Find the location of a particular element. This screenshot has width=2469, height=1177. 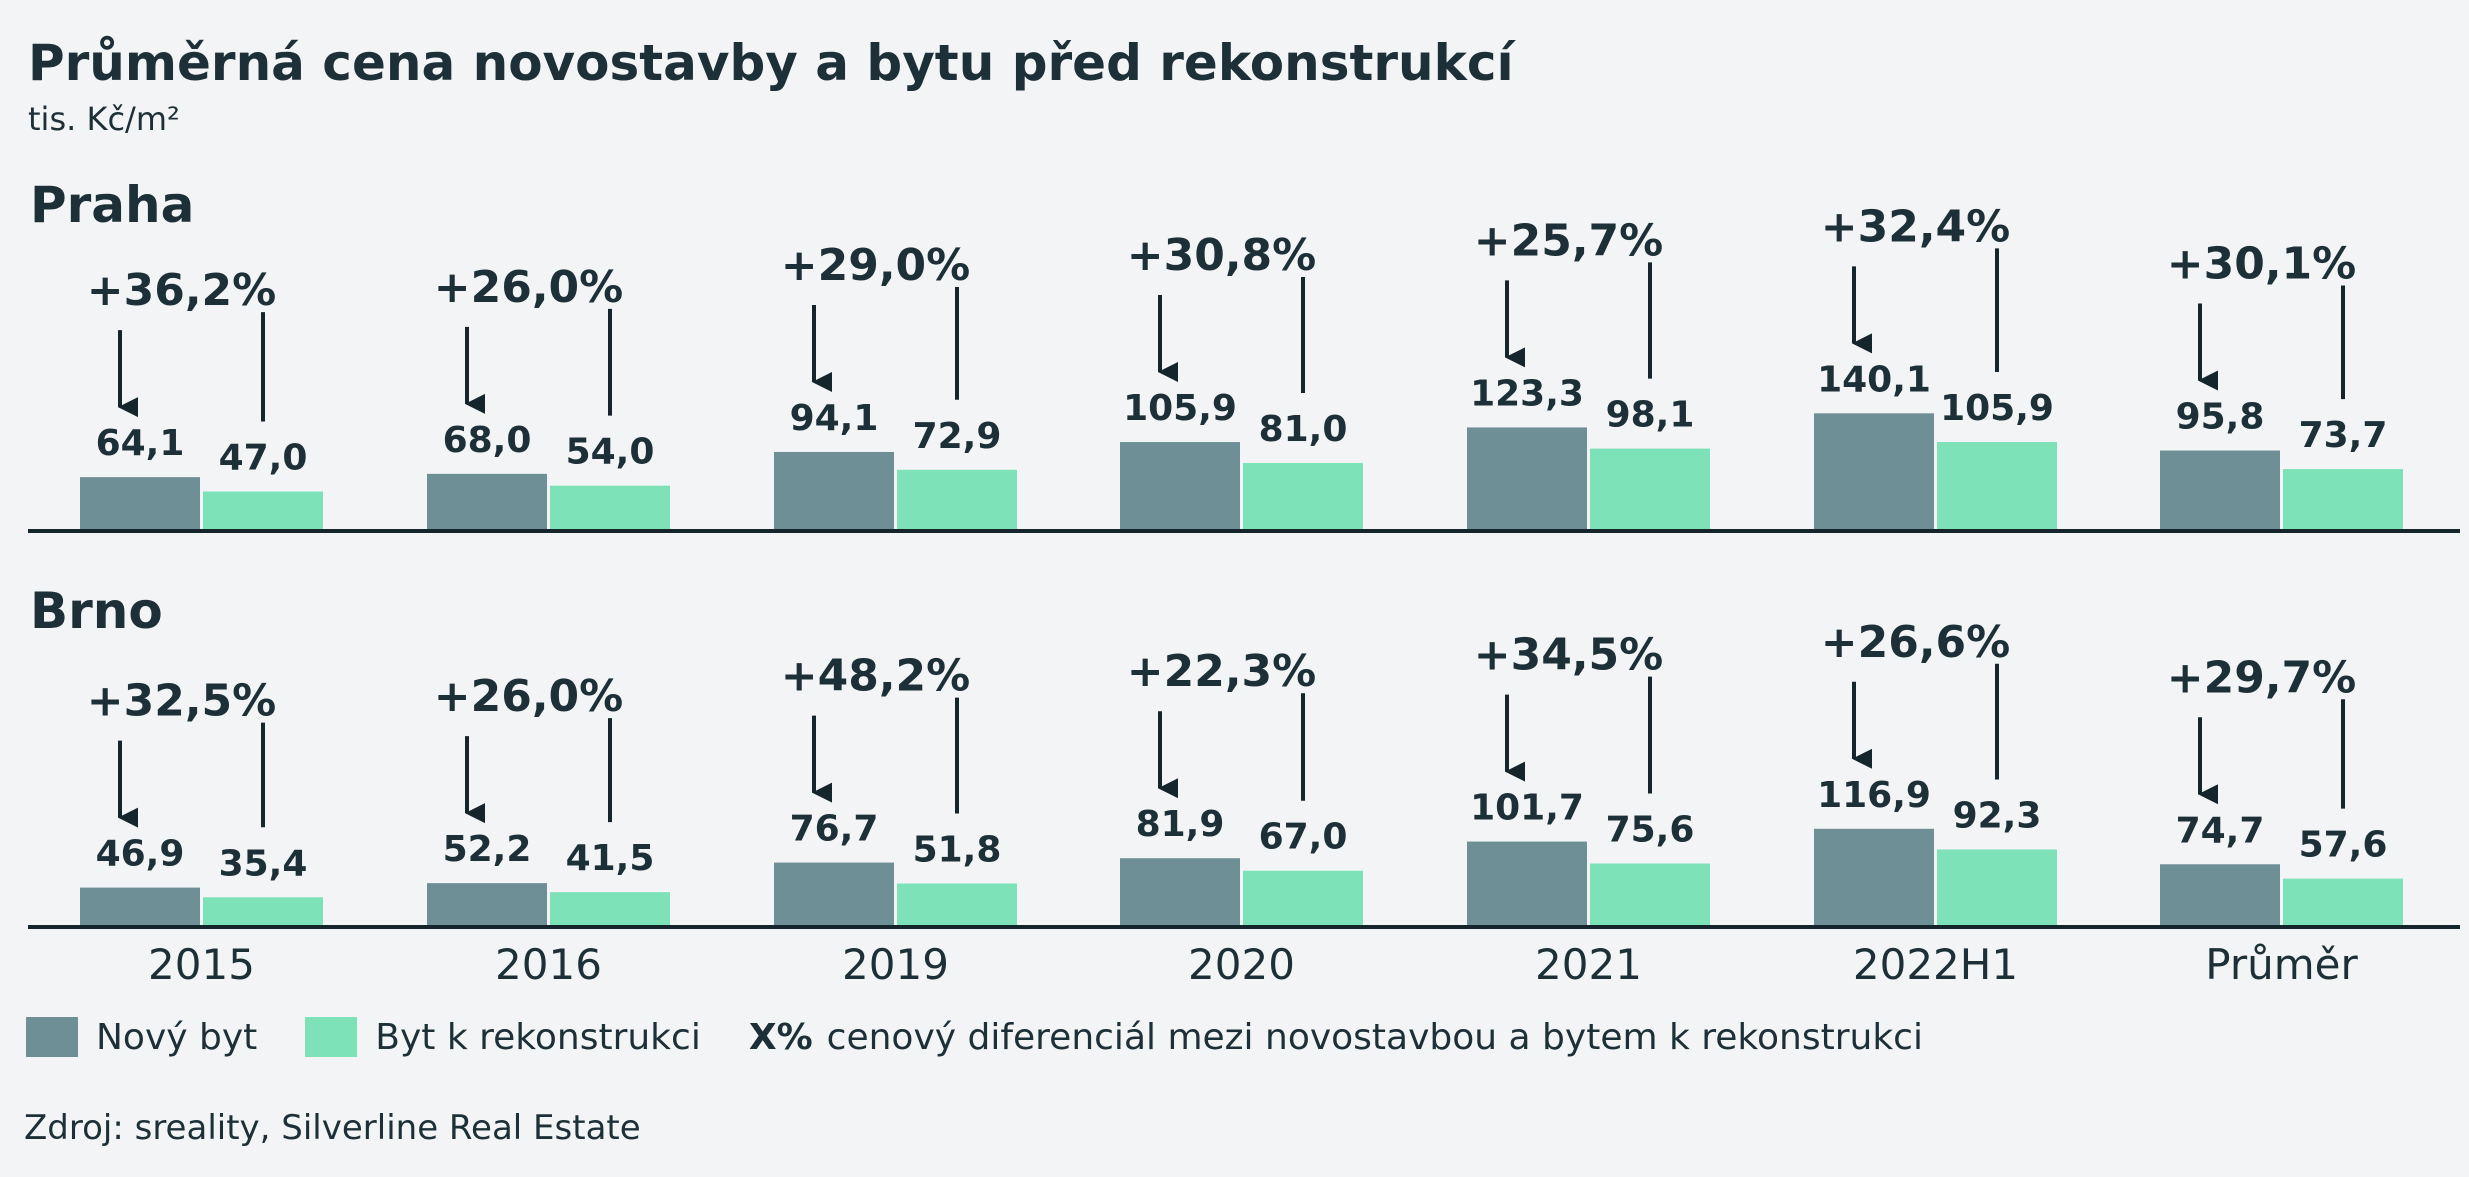

panel-title-brno: Brno is located at coordinates (96, 611).